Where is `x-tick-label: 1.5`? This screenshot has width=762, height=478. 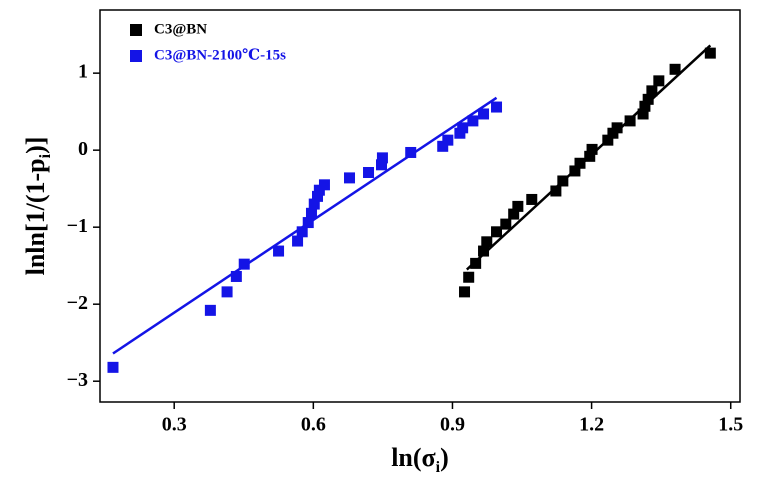 x-tick-label: 1.5 is located at coordinates (730, 425).